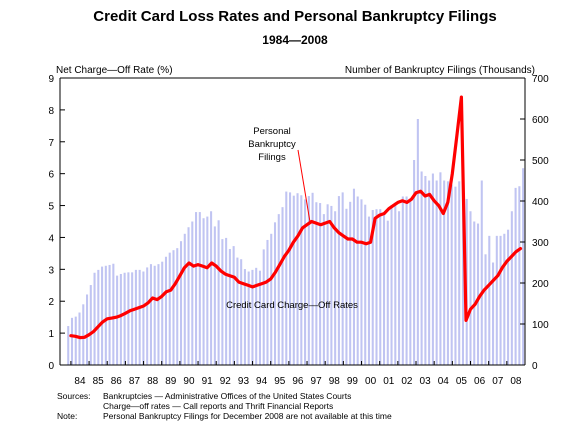 This screenshot has width=570, height=430. I want to click on left-tick-label: 1, so click(51, 334).